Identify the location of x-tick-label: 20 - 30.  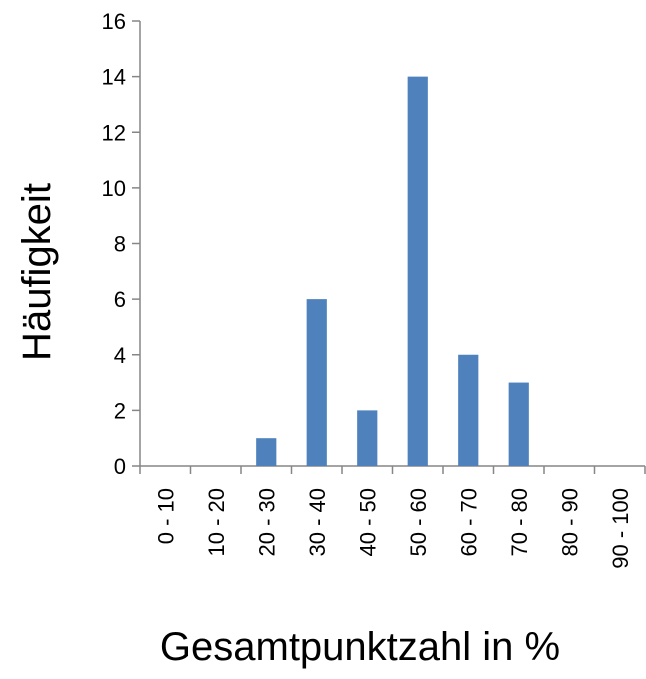
(266, 522).